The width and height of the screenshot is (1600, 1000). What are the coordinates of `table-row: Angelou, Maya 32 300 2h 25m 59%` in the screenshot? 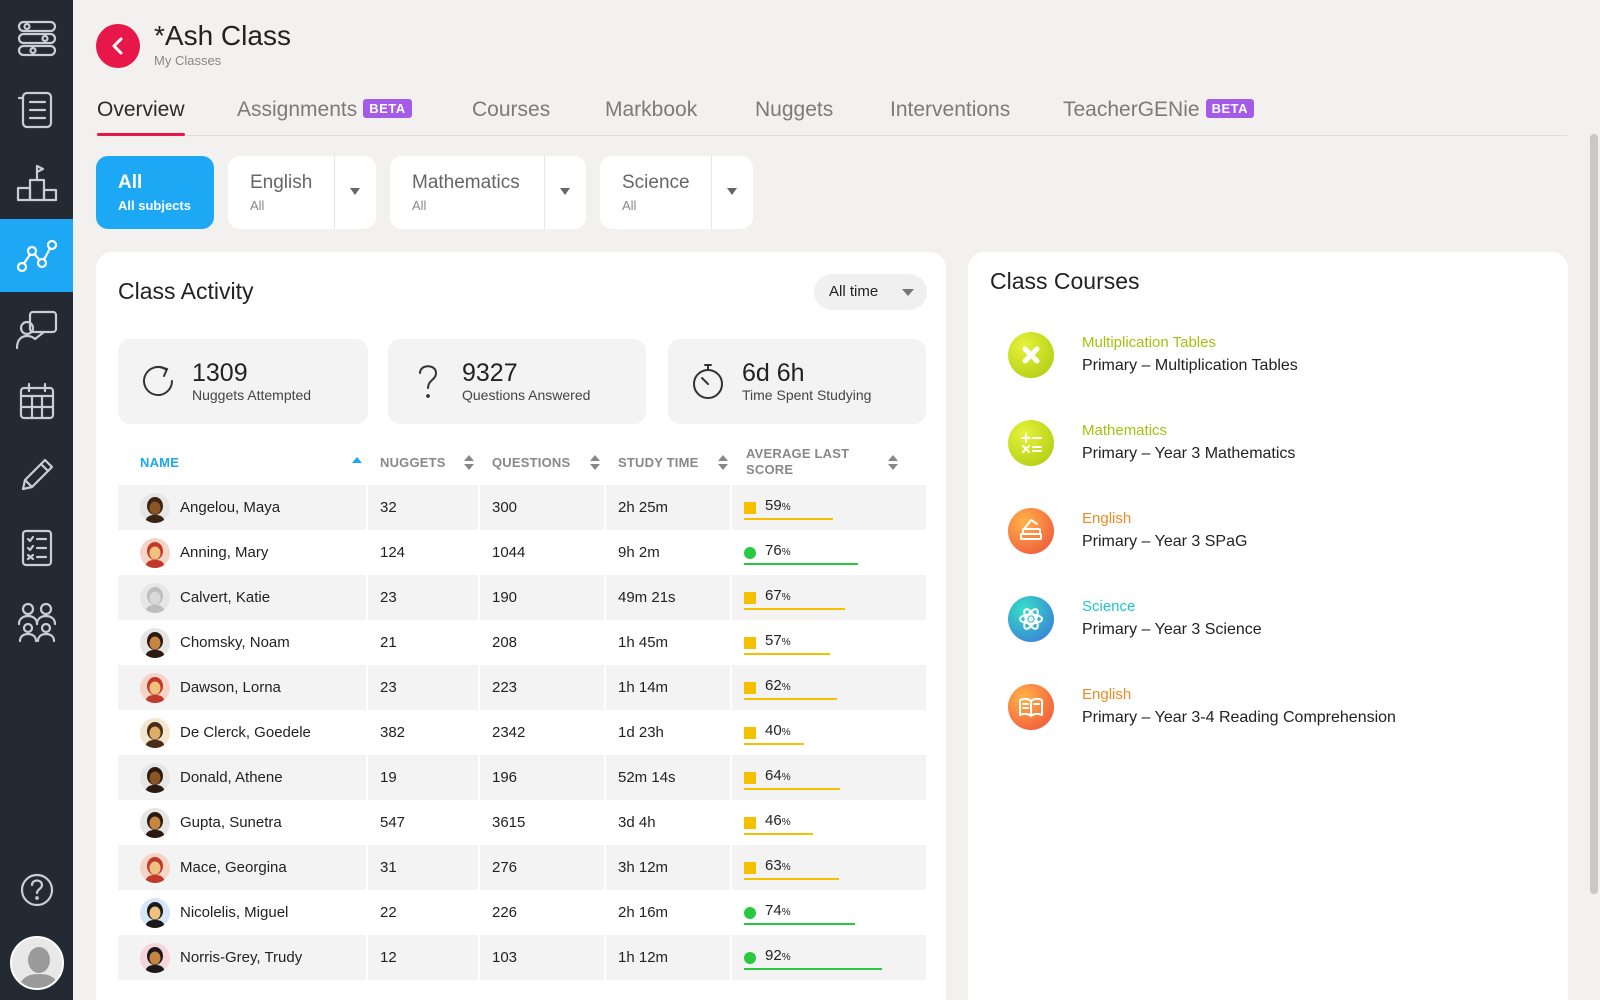 It's located at (522, 507).